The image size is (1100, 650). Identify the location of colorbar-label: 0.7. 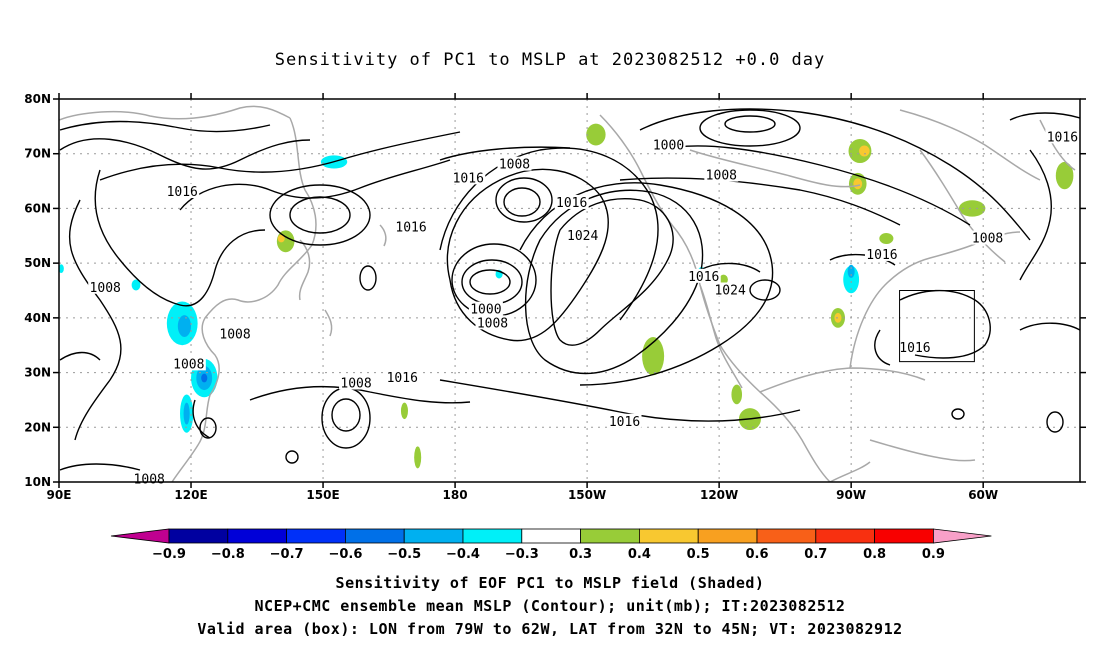
(815, 554).